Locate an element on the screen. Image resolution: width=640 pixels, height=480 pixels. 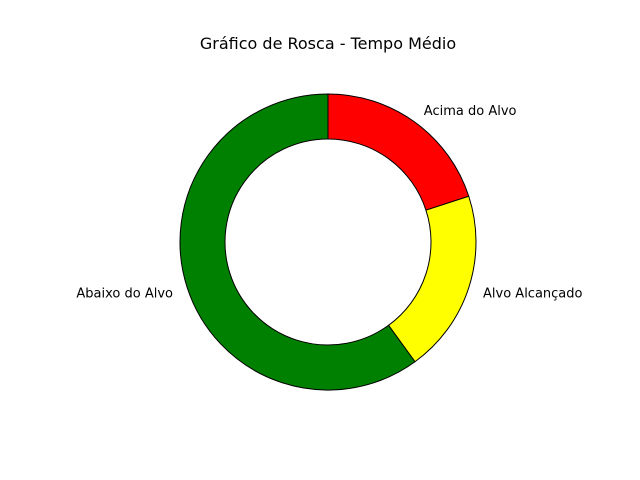
slice-label-0: Acima do Alvo is located at coordinates (470, 111).